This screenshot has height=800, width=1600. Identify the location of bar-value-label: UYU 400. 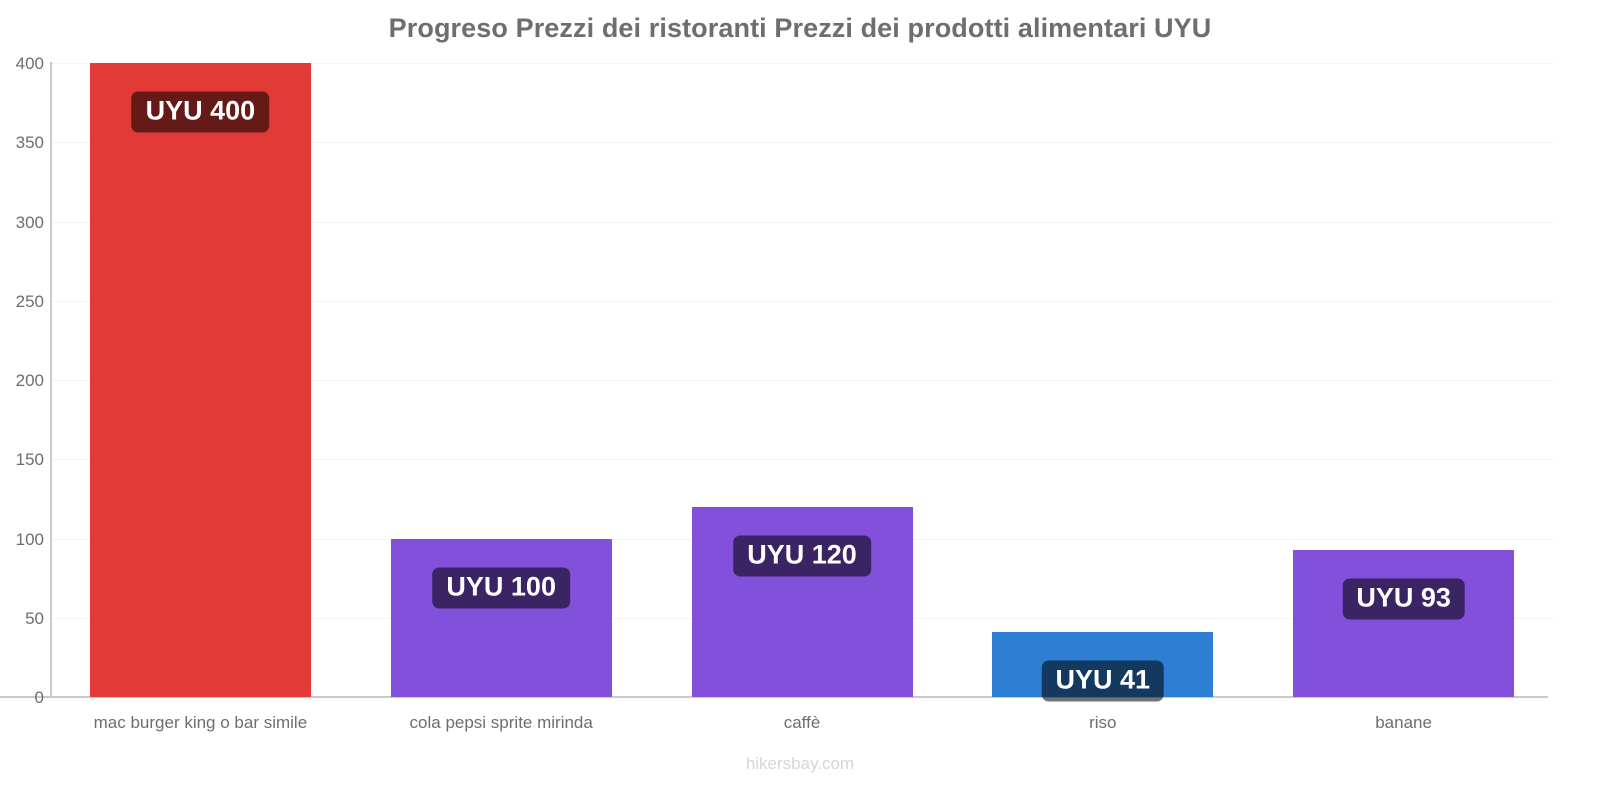
(200, 112).